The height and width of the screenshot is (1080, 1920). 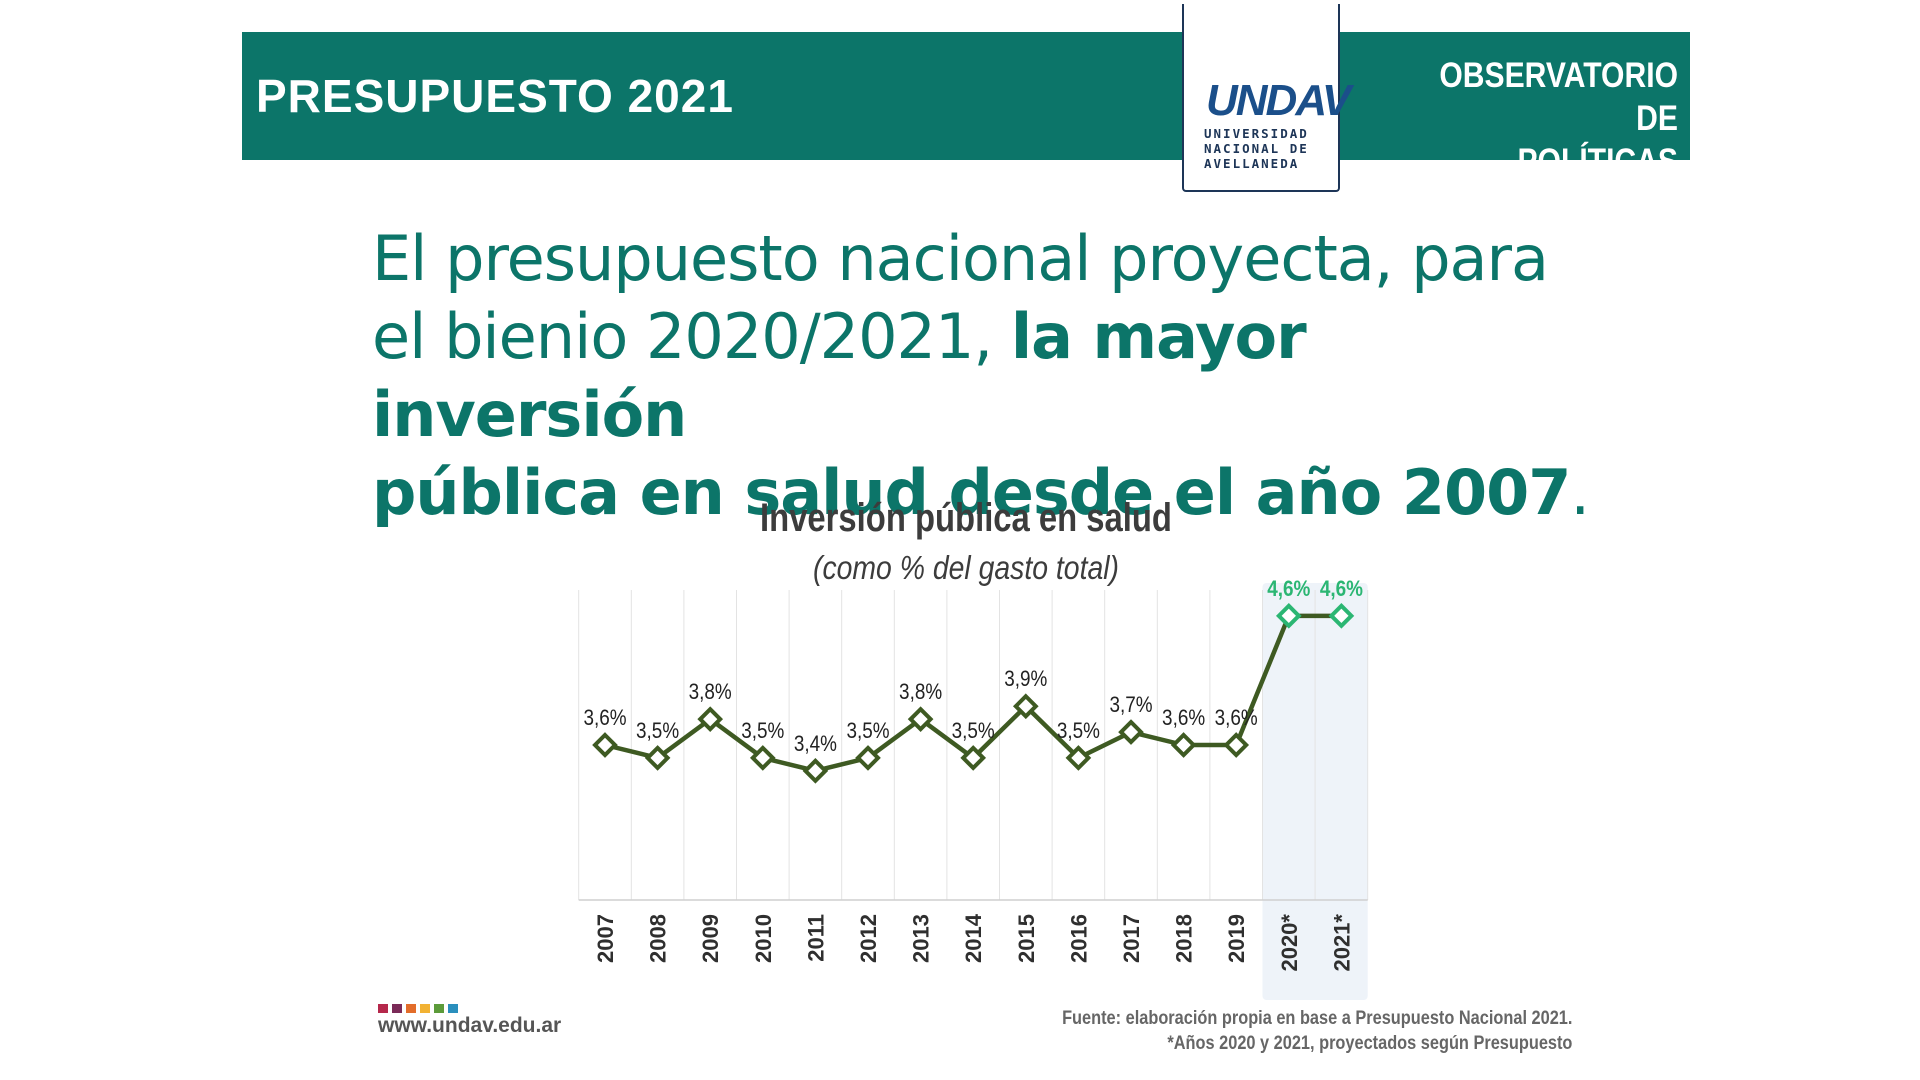 What do you see at coordinates (1536, 140) in the screenshot?
I see `observatory-title: OBSERVATORIO DE POLÍTICAS PÚBLICAS` at bounding box center [1536, 140].